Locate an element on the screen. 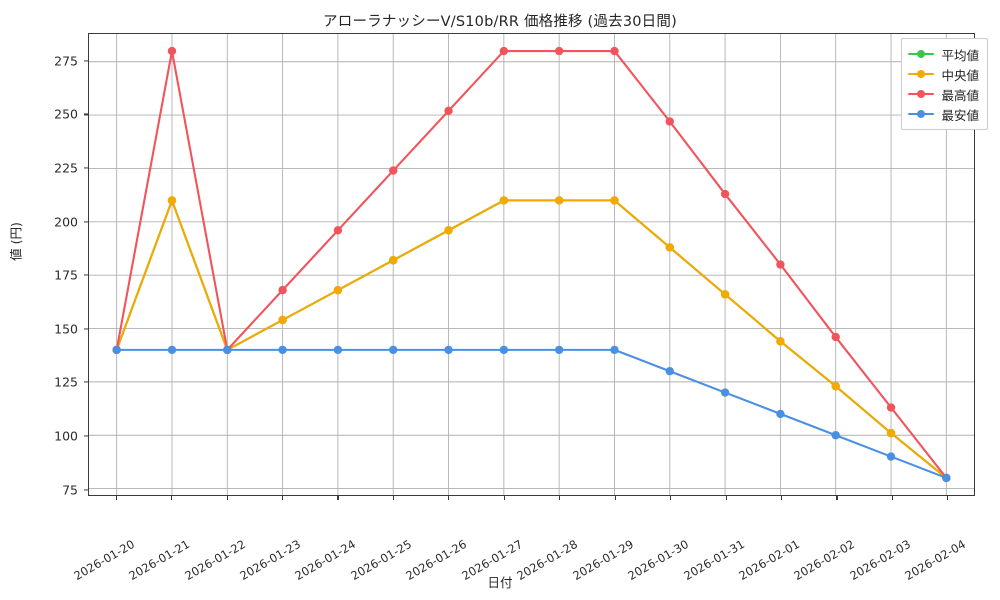  y-axis-tick-labels: 75 100 125 150 175 200 225 250 275 is located at coordinates (39, 265).